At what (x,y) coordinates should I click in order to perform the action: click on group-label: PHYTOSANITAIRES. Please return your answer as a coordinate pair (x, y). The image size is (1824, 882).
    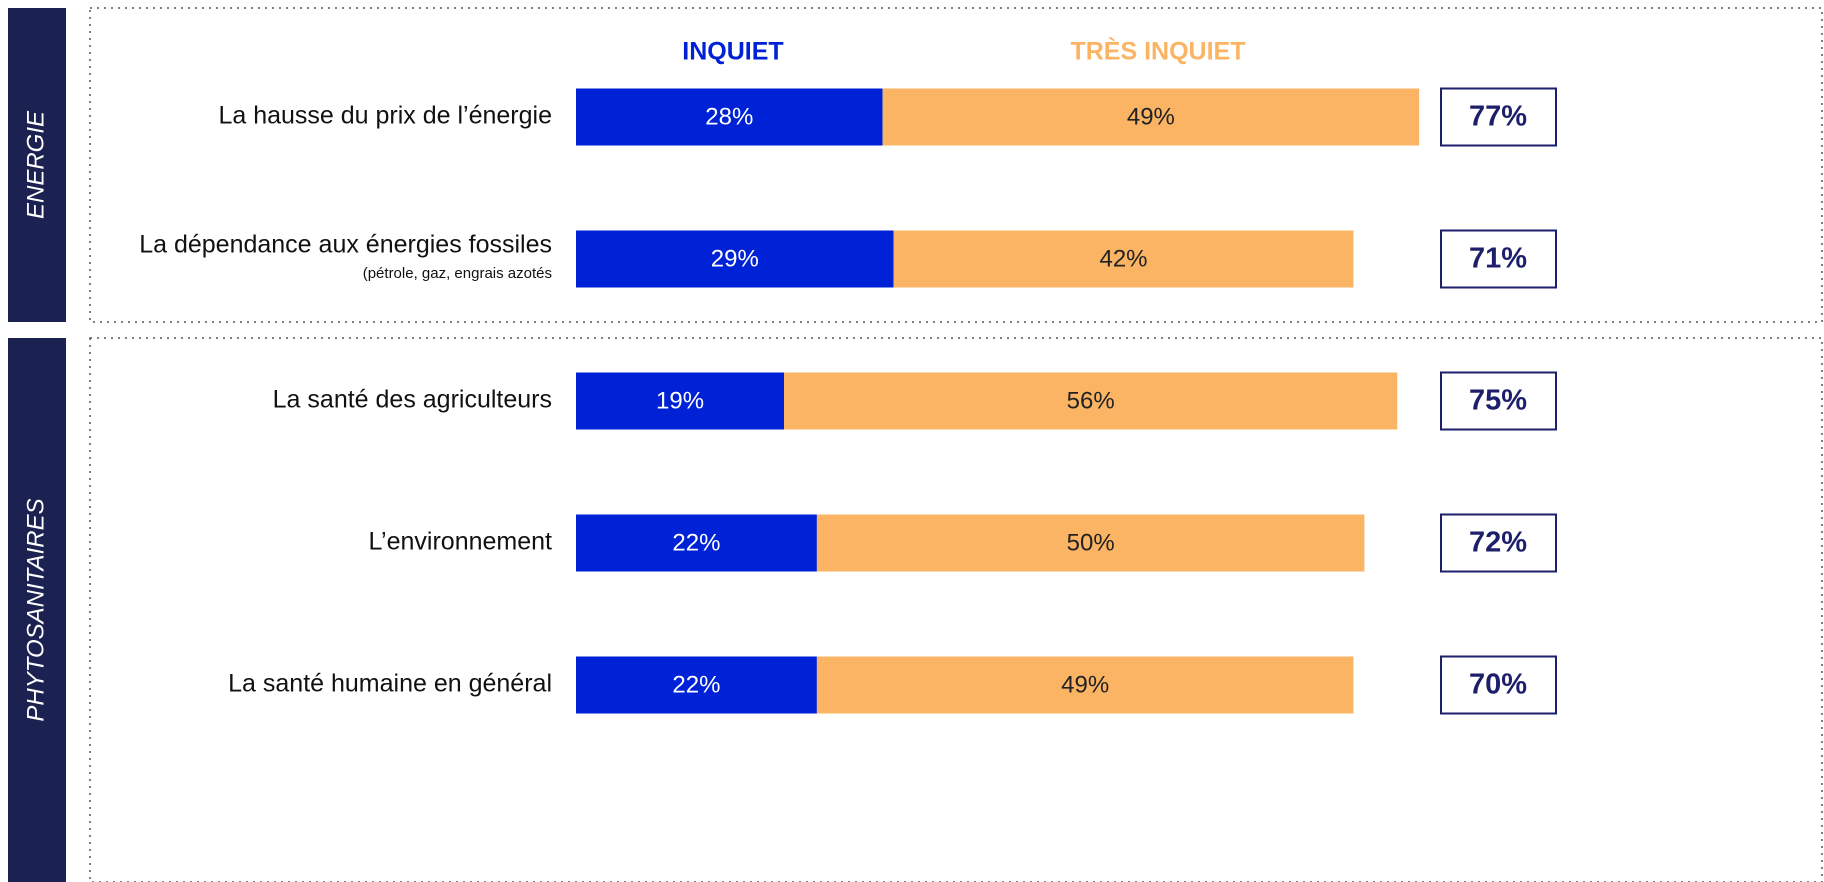
    Looking at the image, I should click on (35, 609).